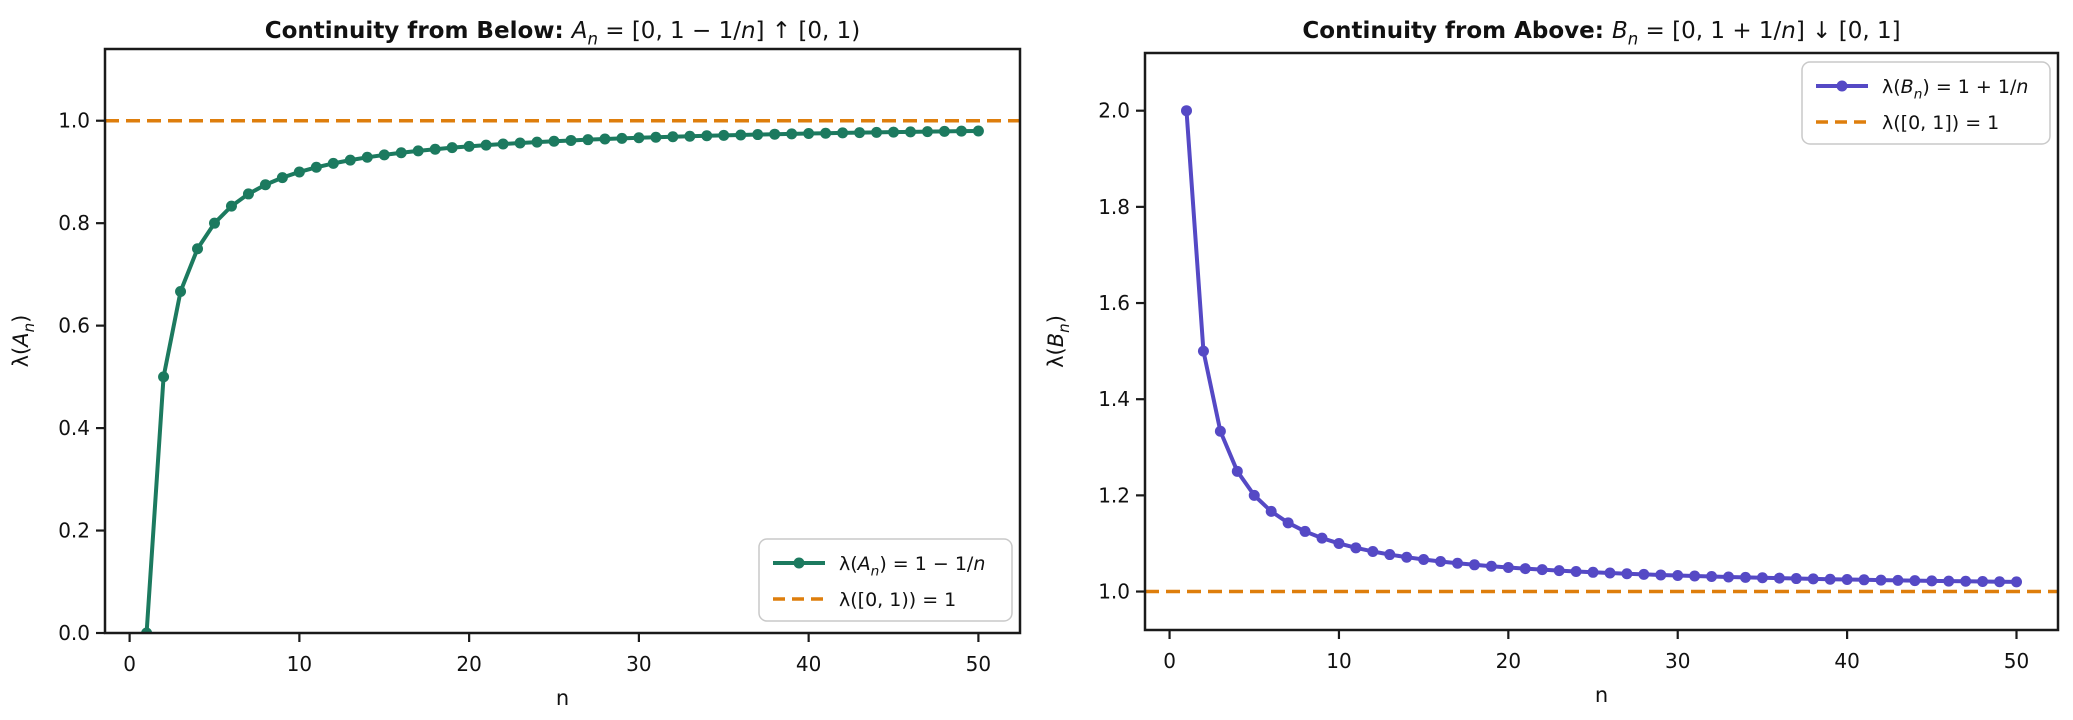 The width and height of the screenshot is (2073, 720). What do you see at coordinates (1940, 123) in the screenshot?
I see `legend-label: λ([0, 1]) = 1` at bounding box center [1940, 123].